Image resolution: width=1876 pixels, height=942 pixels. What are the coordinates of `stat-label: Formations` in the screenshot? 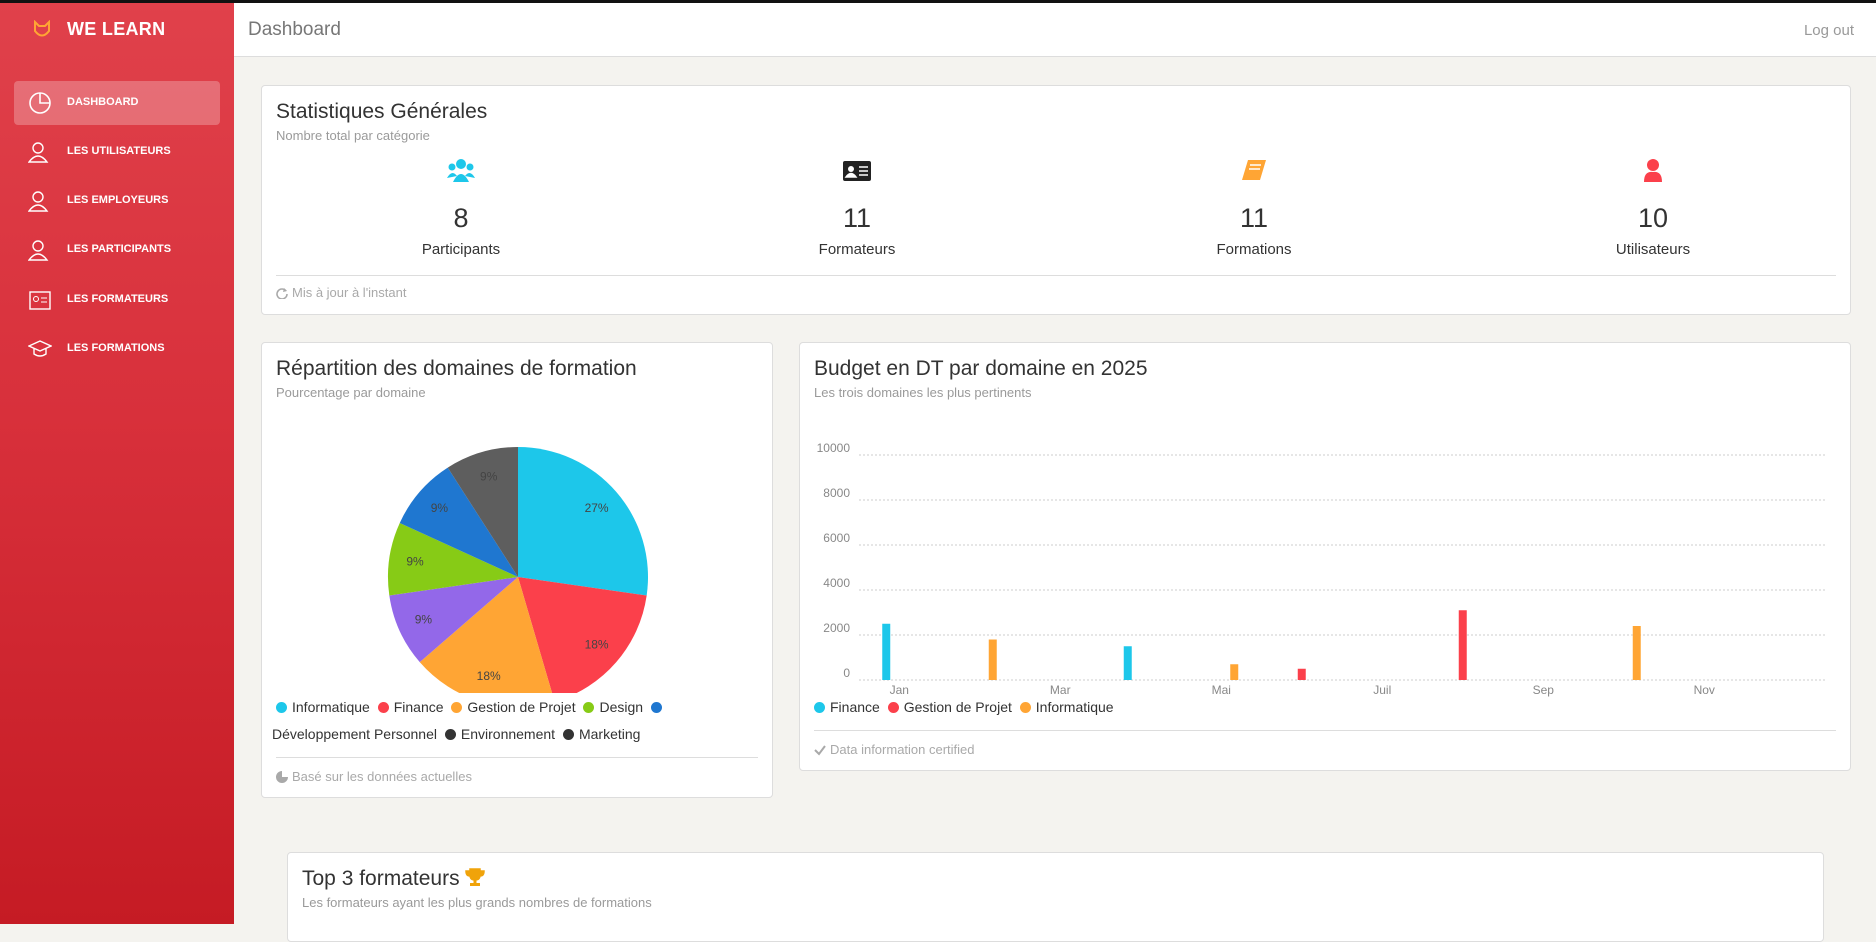 It's located at (1254, 249).